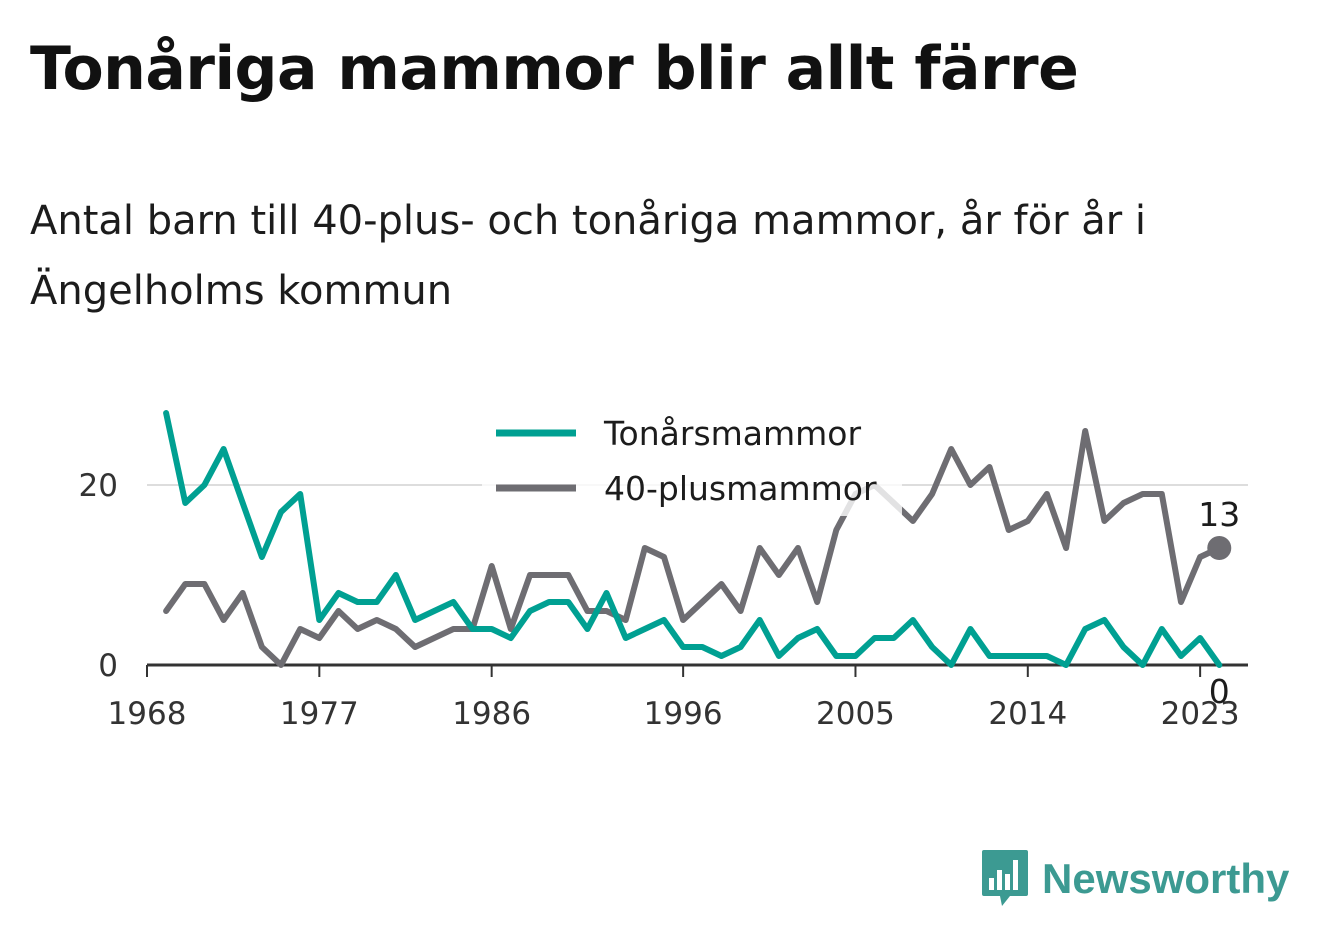 The height and width of the screenshot is (939, 1322). I want to click on legend-background, so click(692, 460).